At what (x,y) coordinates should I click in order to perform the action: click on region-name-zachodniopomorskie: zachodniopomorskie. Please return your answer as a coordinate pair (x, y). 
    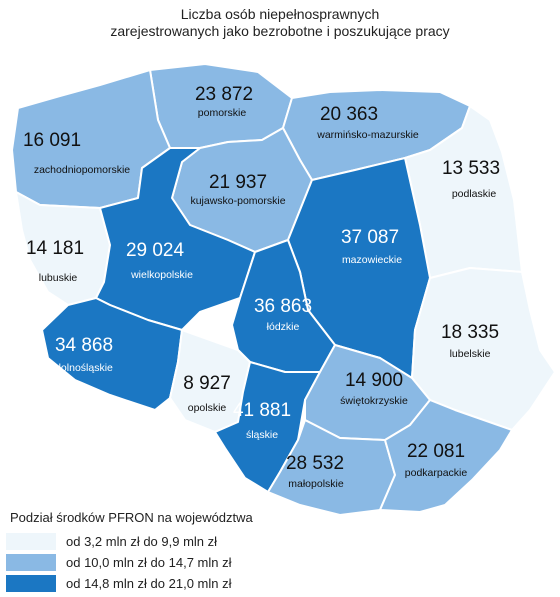
    Looking at the image, I should click on (82, 170).